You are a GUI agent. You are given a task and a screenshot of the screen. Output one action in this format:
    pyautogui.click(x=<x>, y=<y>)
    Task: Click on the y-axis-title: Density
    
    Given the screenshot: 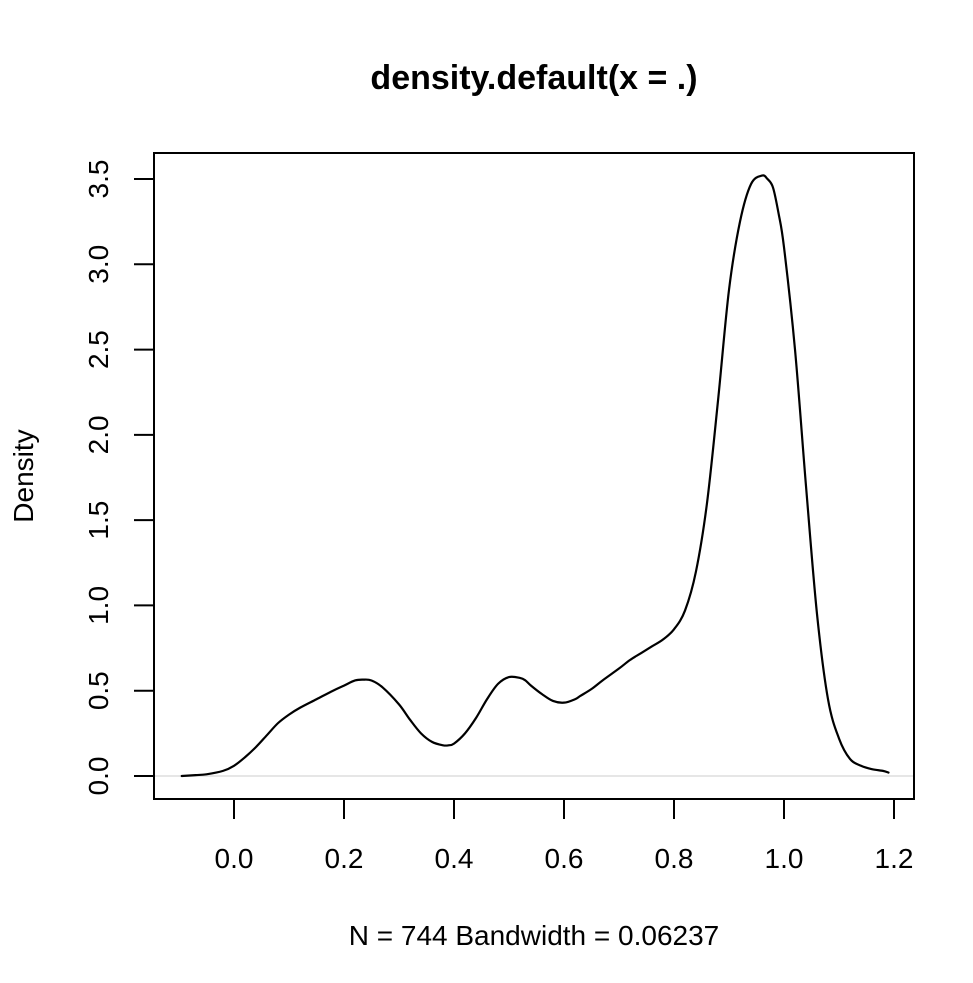 What is the action you would take?
    pyautogui.click(x=23, y=475)
    